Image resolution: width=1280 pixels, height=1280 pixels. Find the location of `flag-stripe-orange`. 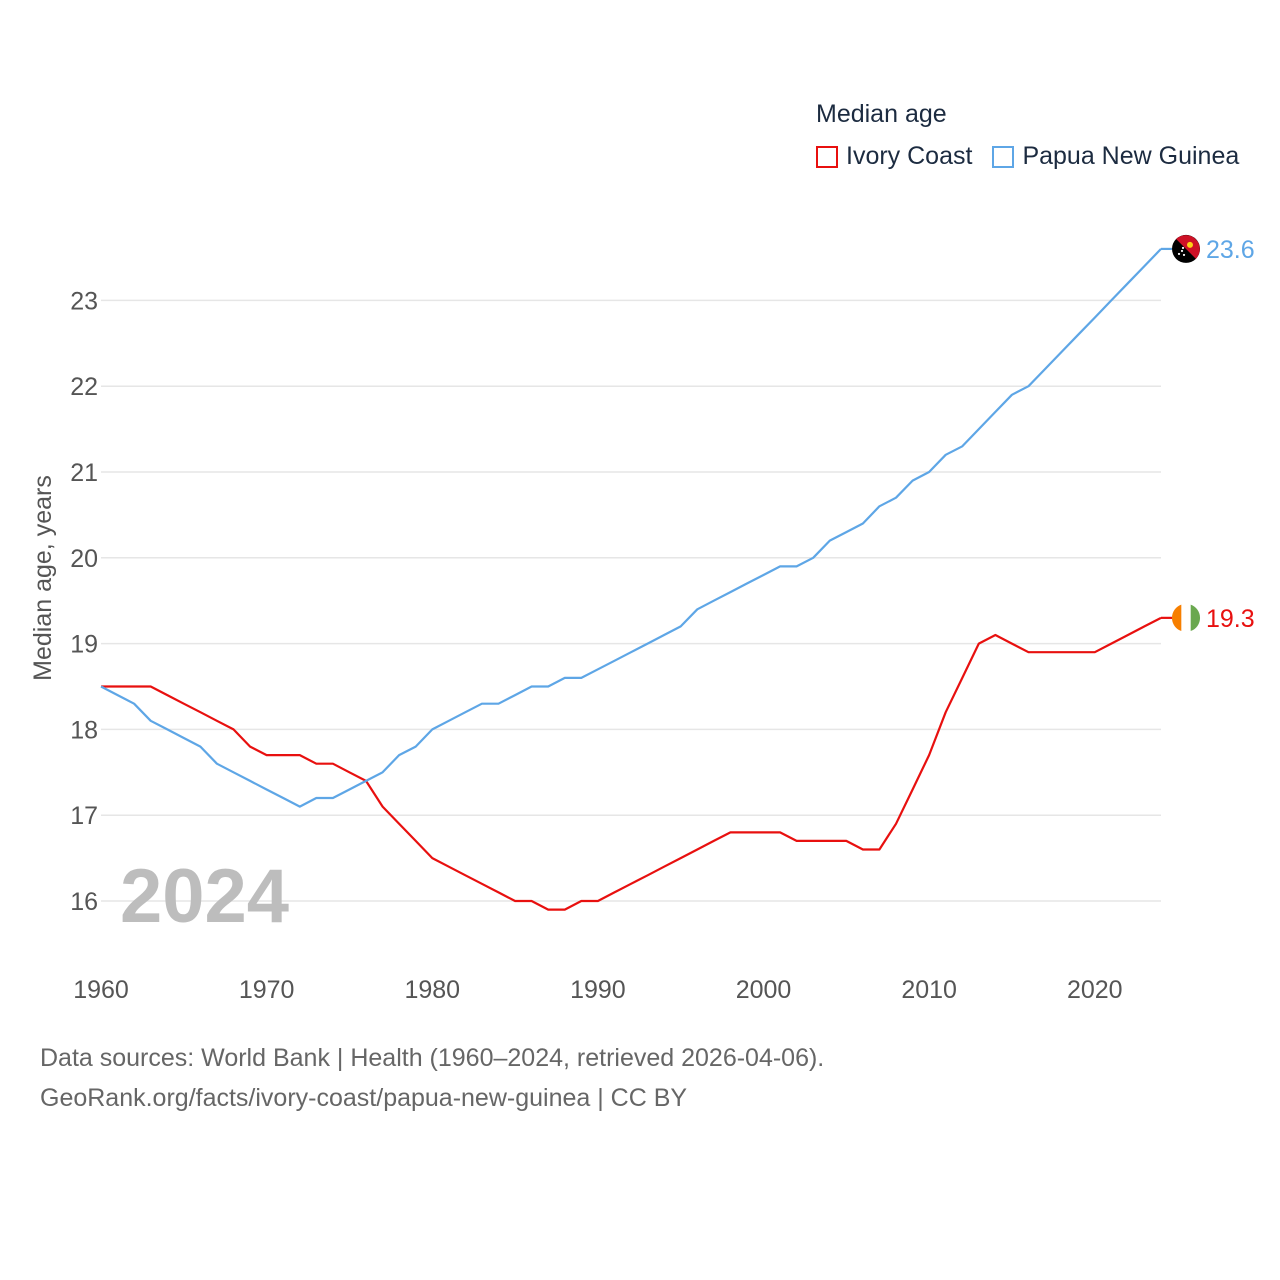

flag-stripe-orange is located at coordinates (1176, 618).